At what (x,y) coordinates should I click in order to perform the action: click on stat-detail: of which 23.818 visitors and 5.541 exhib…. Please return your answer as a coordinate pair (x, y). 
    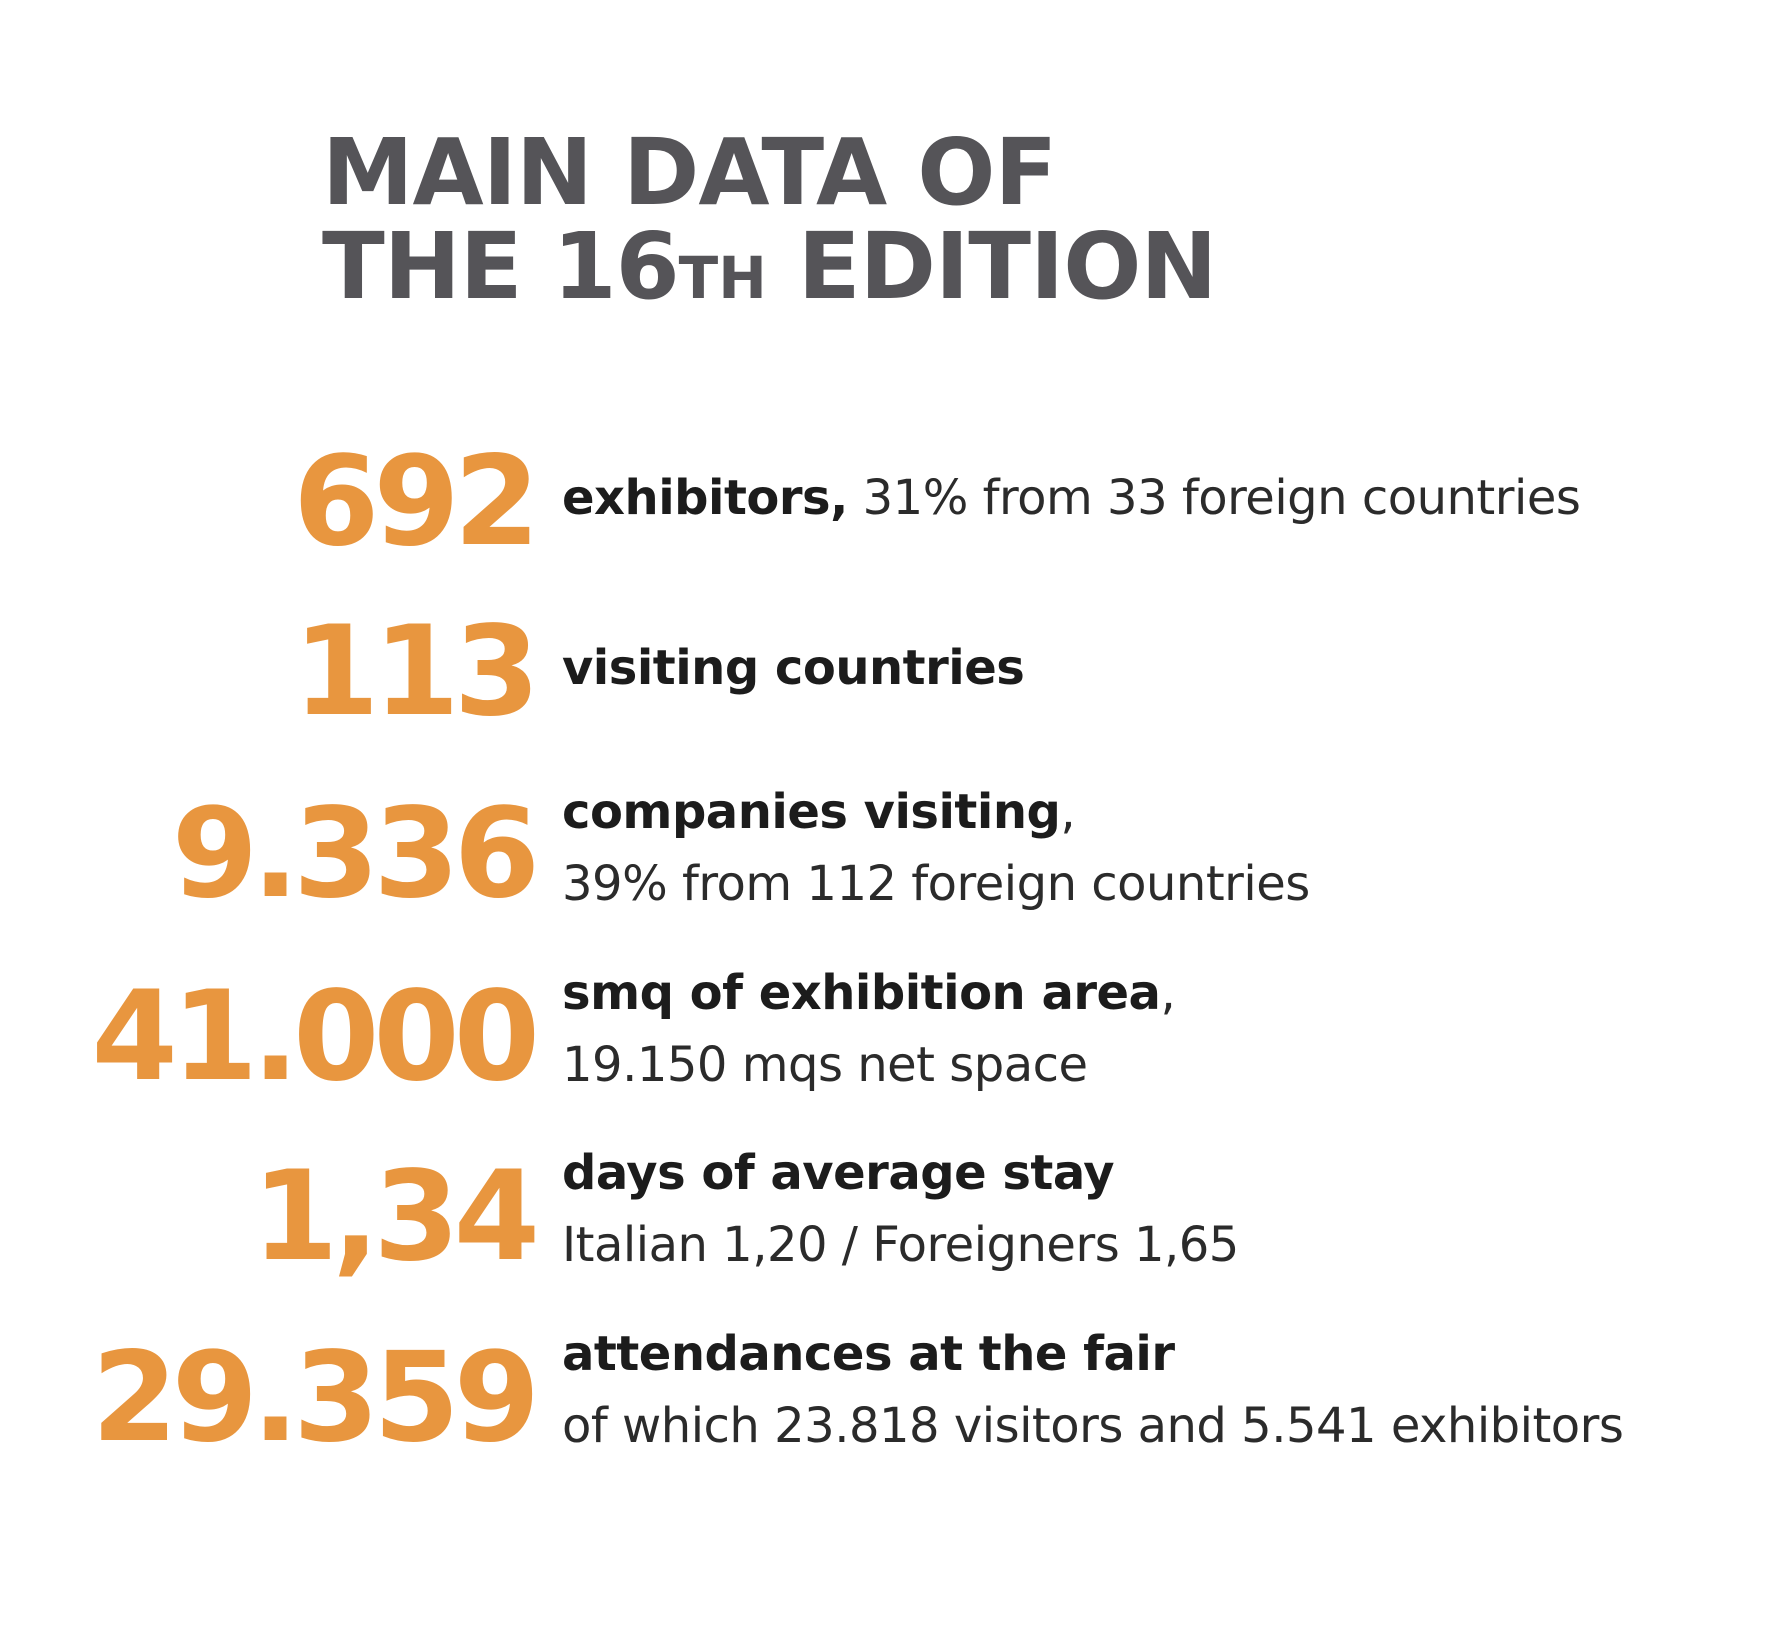
    Looking at the image, I should click on (1093, 1426).